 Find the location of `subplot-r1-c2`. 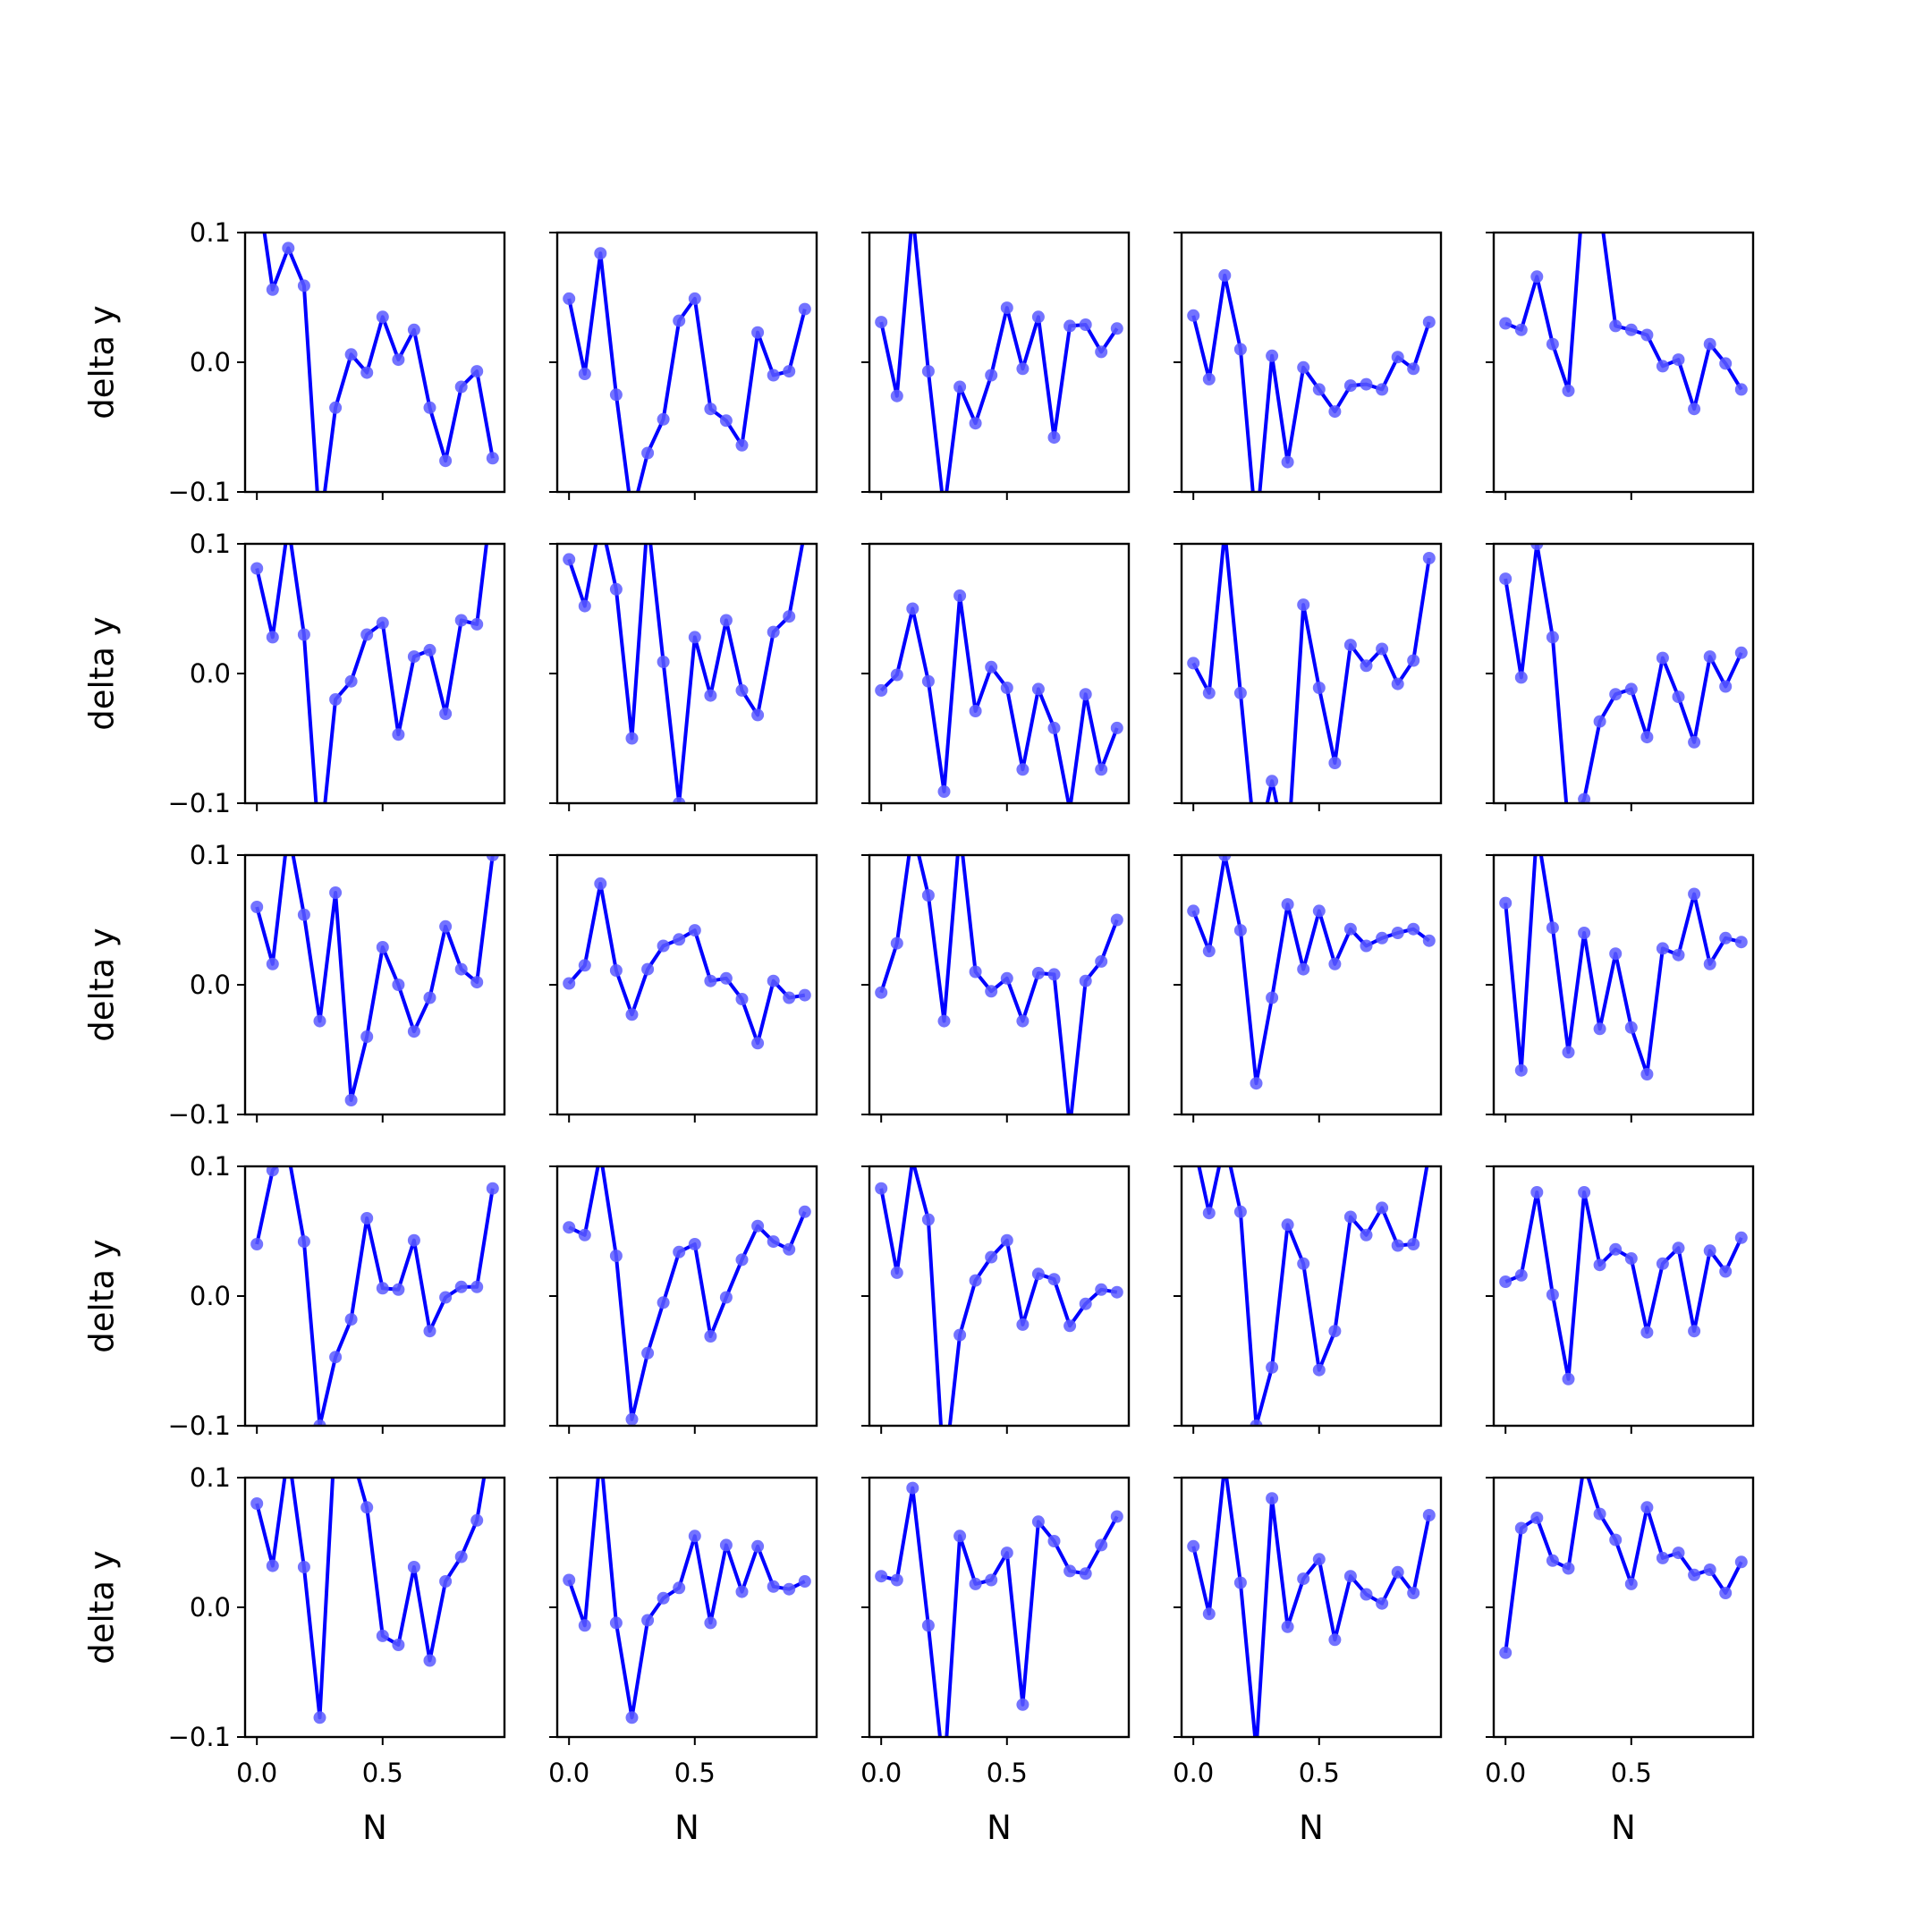

subplot-r1-c2 is located at coordinates (683, 365).